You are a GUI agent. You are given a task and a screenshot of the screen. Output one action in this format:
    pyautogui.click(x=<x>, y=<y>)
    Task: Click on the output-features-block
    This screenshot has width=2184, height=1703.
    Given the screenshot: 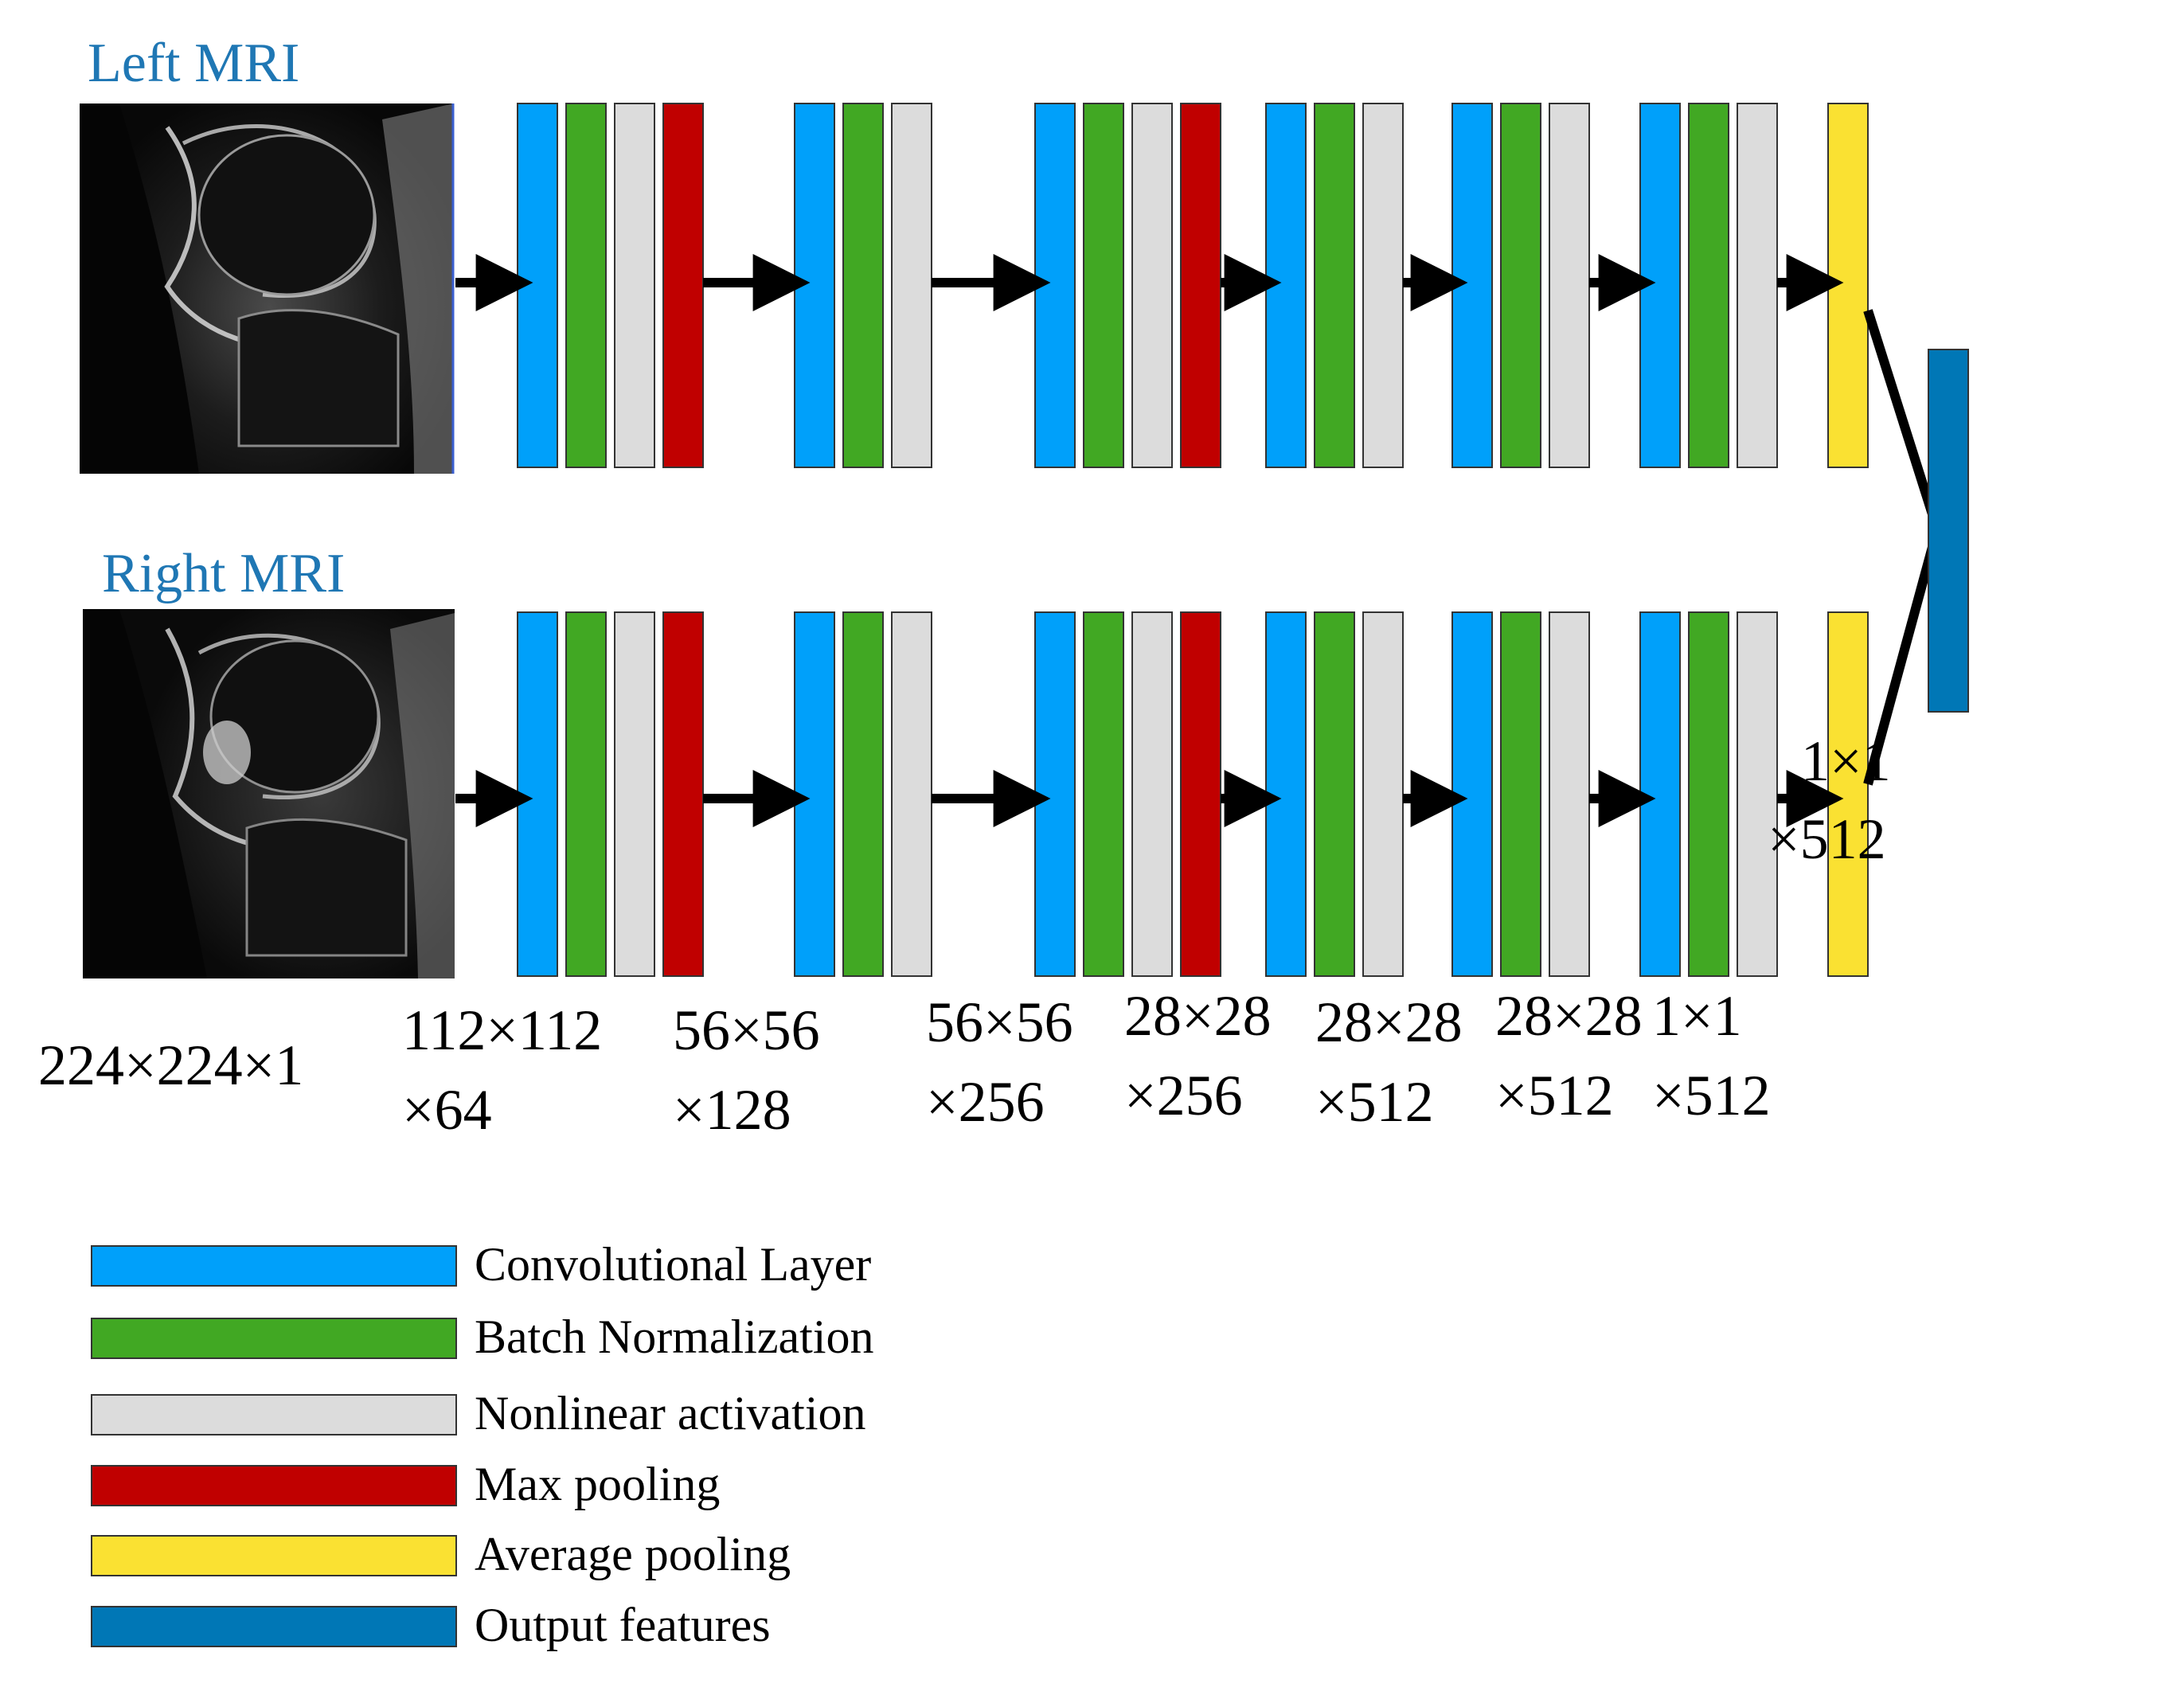 What is the action you would take?
    pyautogui.click(x=1948, y=531)
    